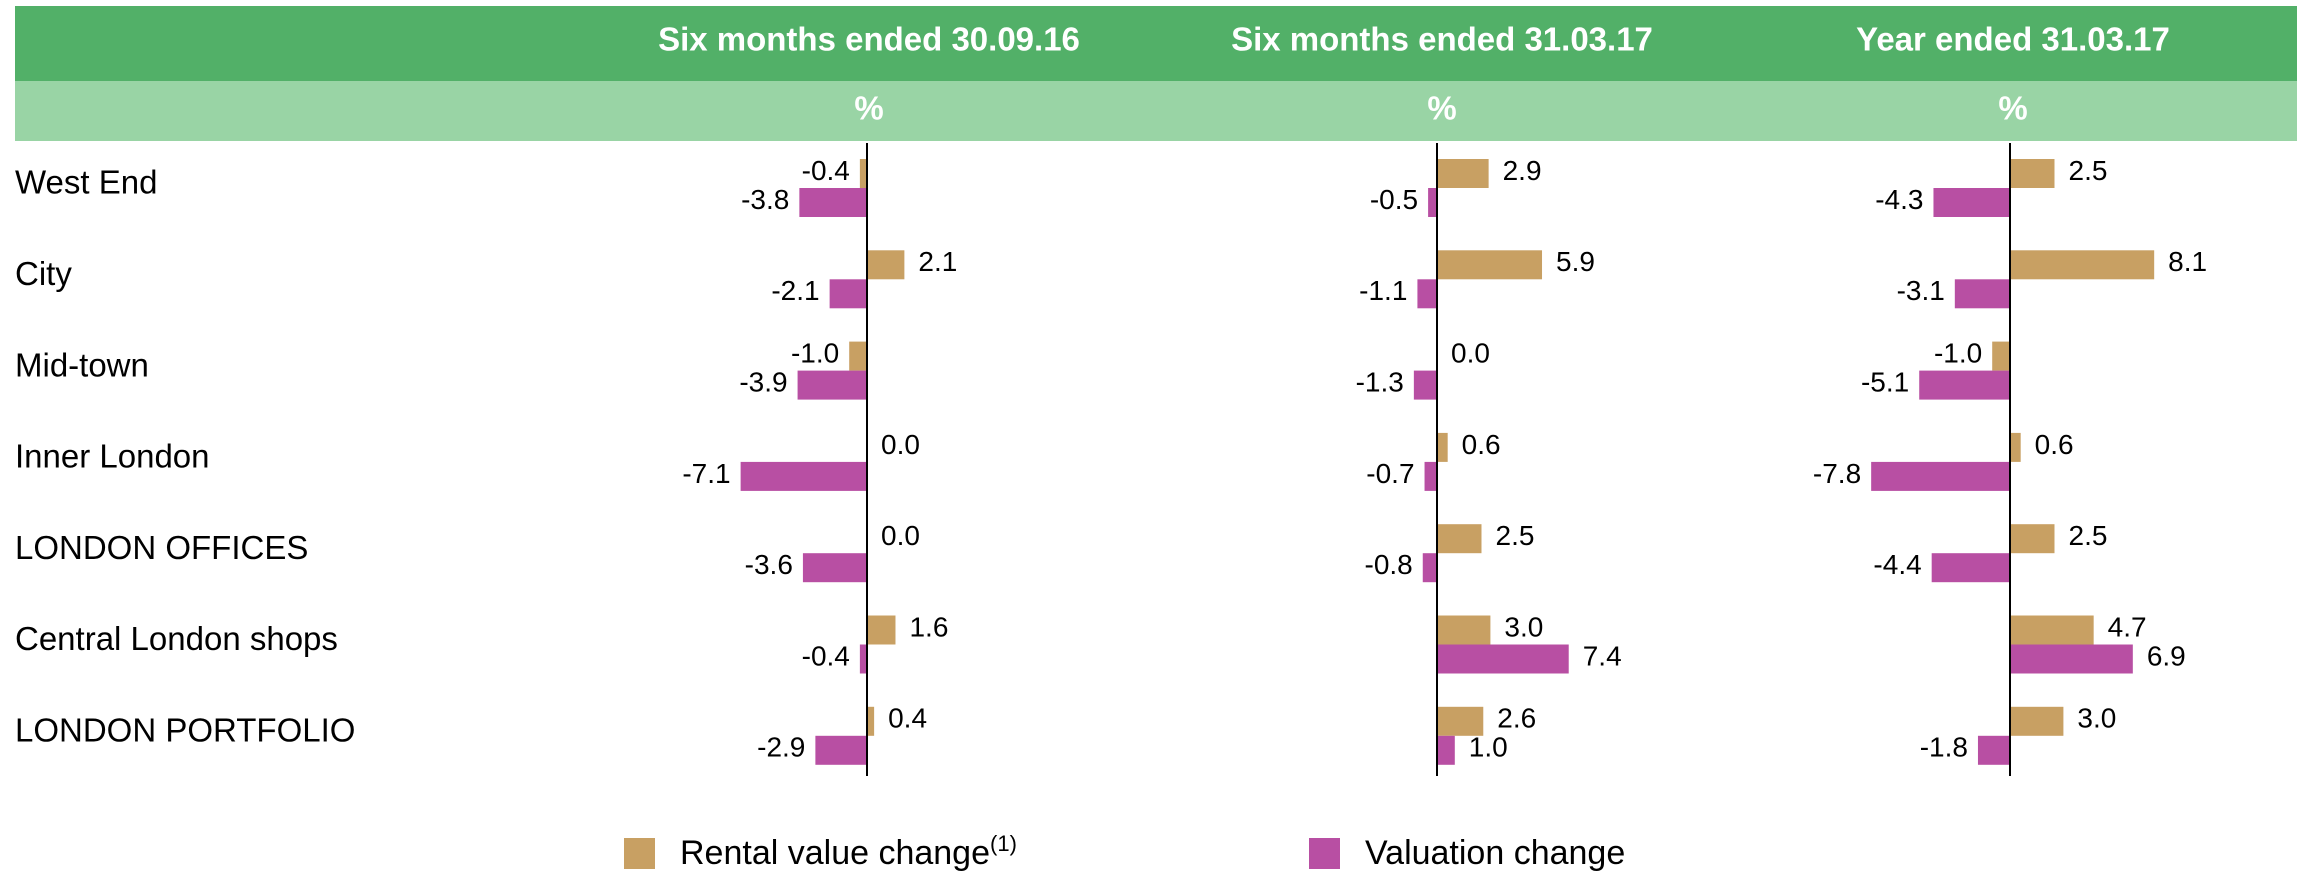  Describe the element at coordinates (1575, 261) in the screenshot. I see `value-label: 5.9` at that location.